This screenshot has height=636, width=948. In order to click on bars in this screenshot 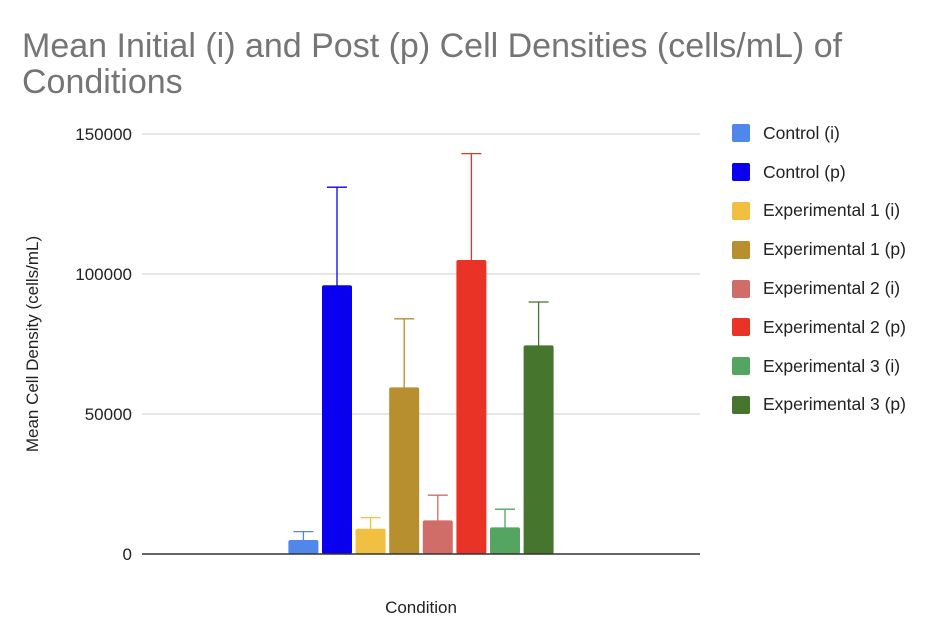, I will do `click(421, 407)`.